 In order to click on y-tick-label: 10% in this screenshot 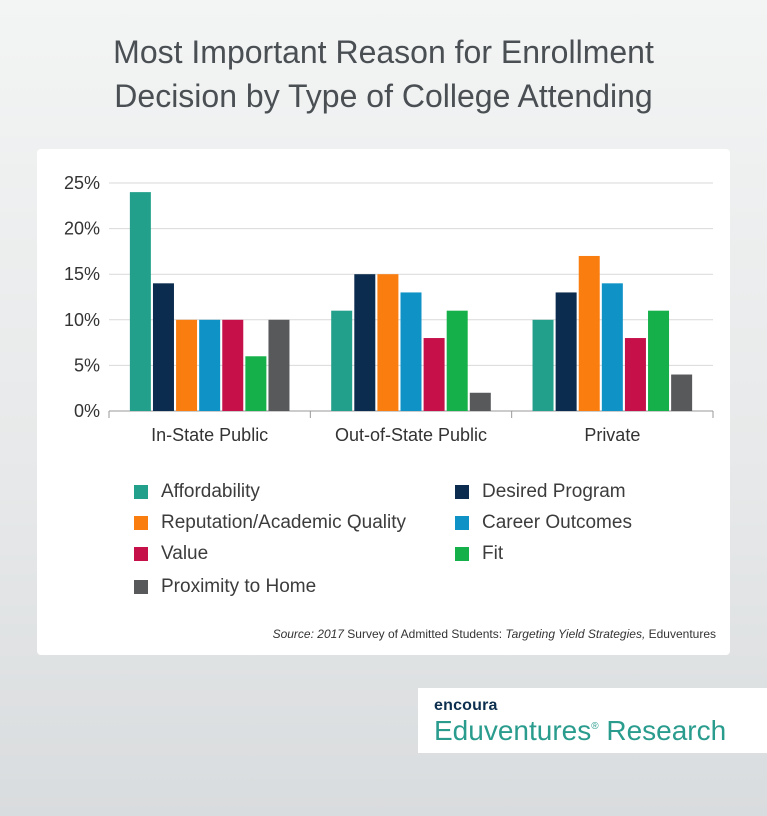, I will do `click(82, 320)`.